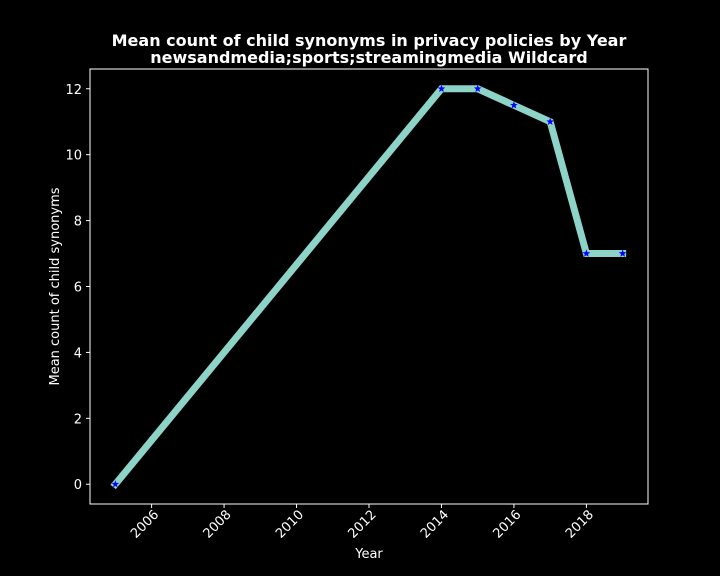 Image resolution: width=720 pixels, height=576 pixels. What do you see at coordinates (218, 525) in the screenshot?
I see `x-tick-label-2008: 2008` at bounding box center [218, 525].